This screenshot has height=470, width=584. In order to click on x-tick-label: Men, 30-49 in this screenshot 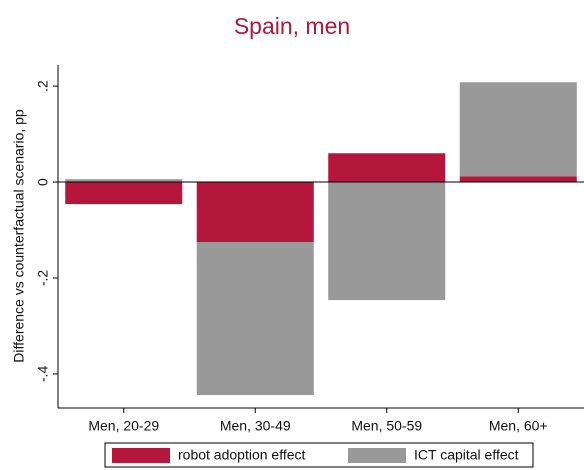, I will do `click(255, 426)`.